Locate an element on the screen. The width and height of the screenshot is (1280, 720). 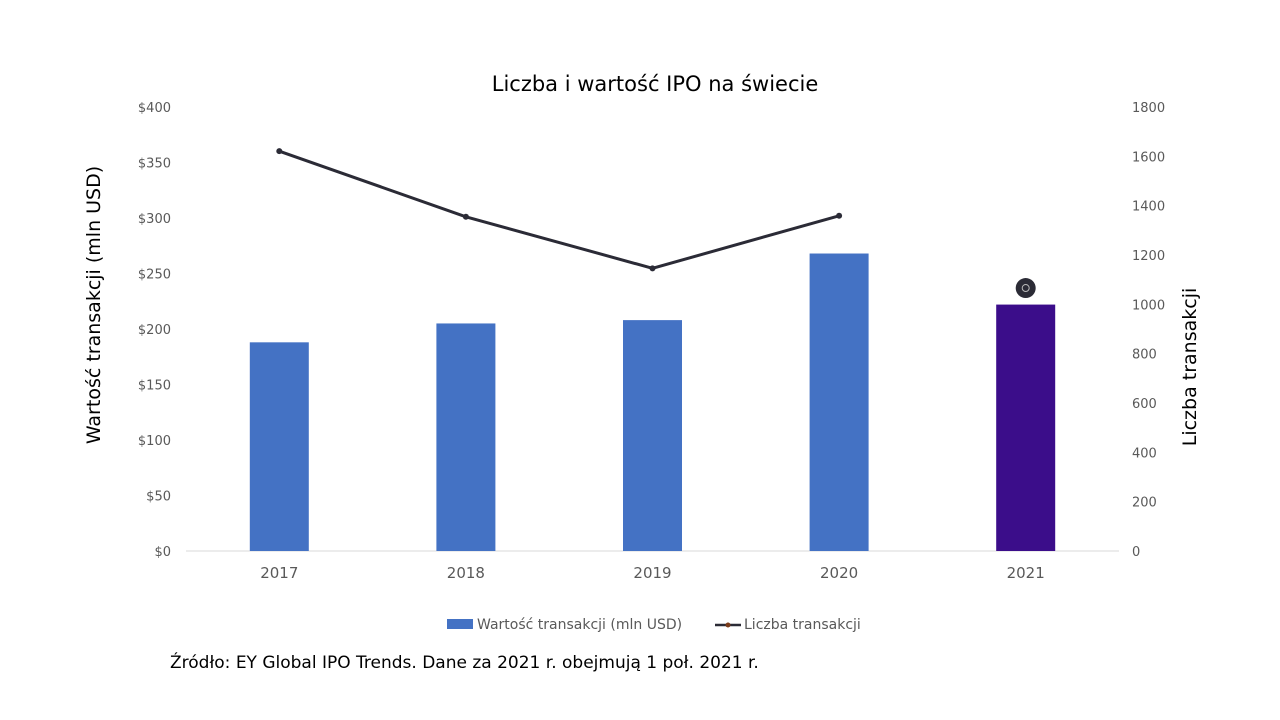
bar-2019 is located at coordinates (652, 435).